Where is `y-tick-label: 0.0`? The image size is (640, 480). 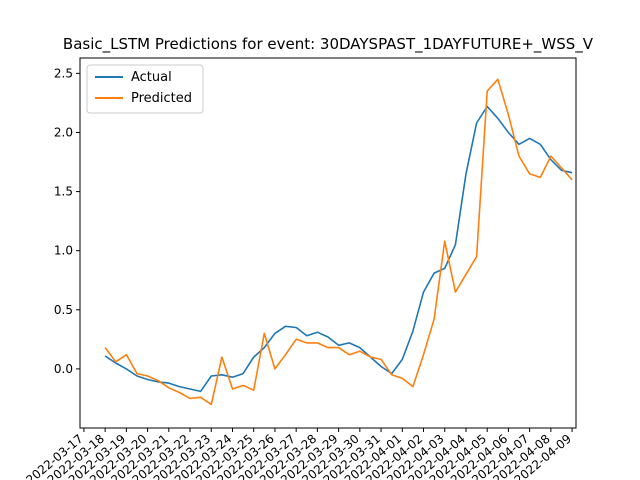 y-tick-label: 0.0 is located at coordinates (63, 369).